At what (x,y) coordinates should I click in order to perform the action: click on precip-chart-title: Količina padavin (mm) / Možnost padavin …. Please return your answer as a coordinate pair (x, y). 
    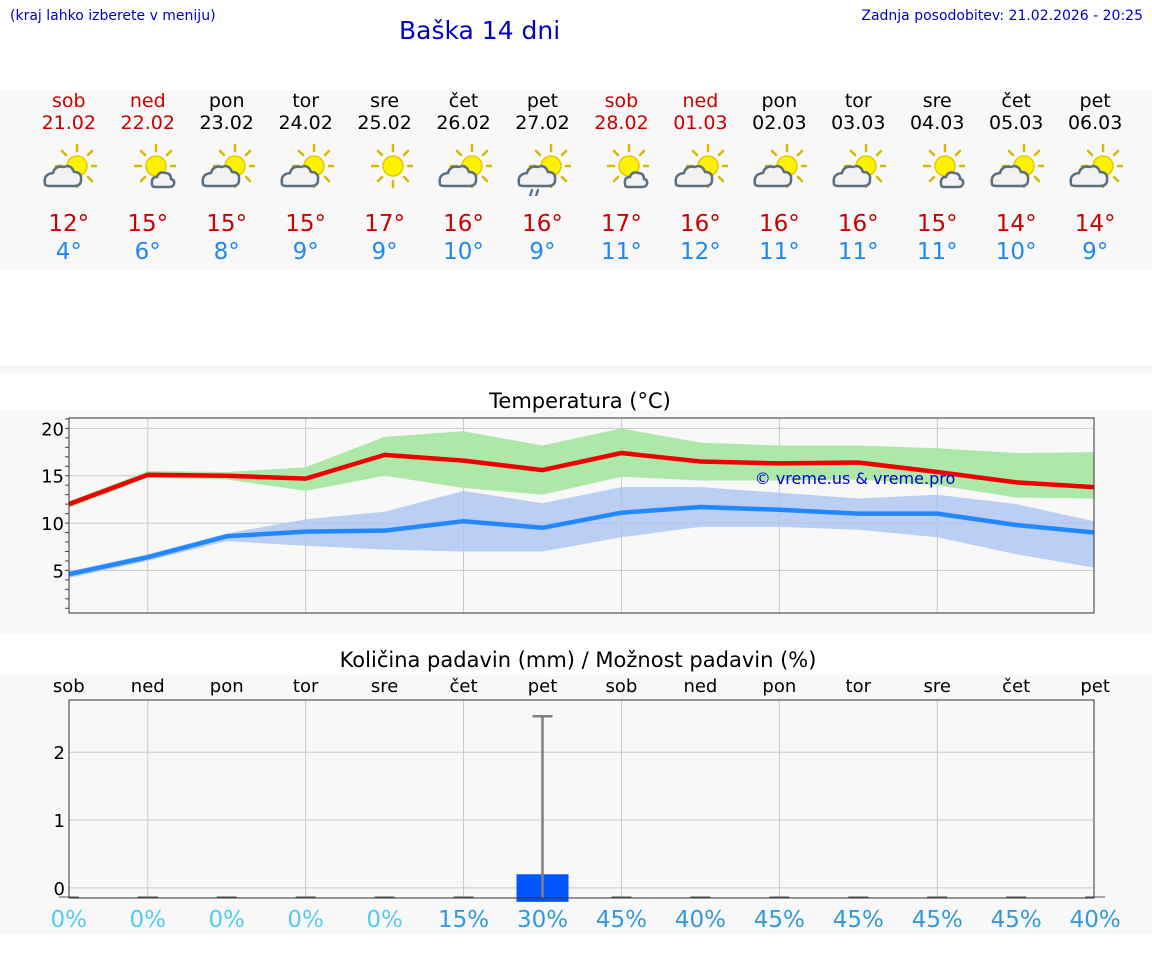
    Looking at the image, I should click on (578, 660).